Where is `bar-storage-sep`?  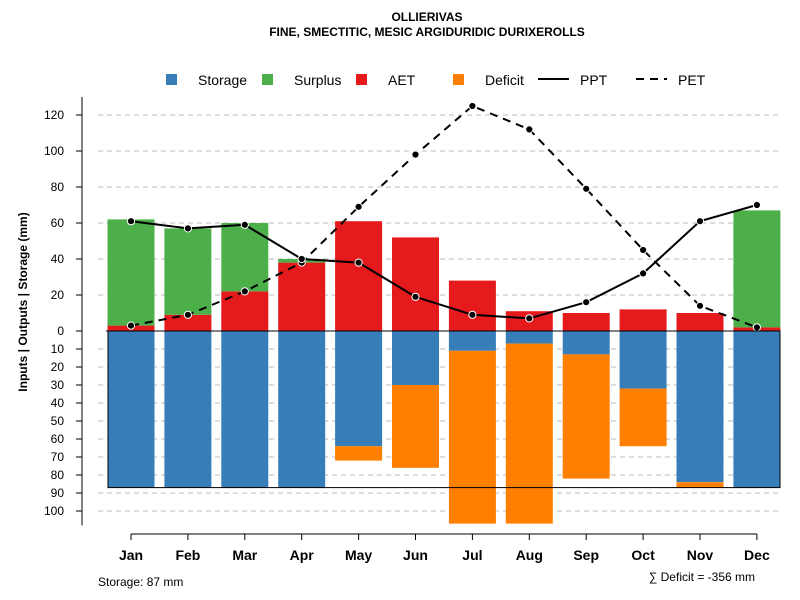 bar-storage-sep is located at coordinates (586, 343).